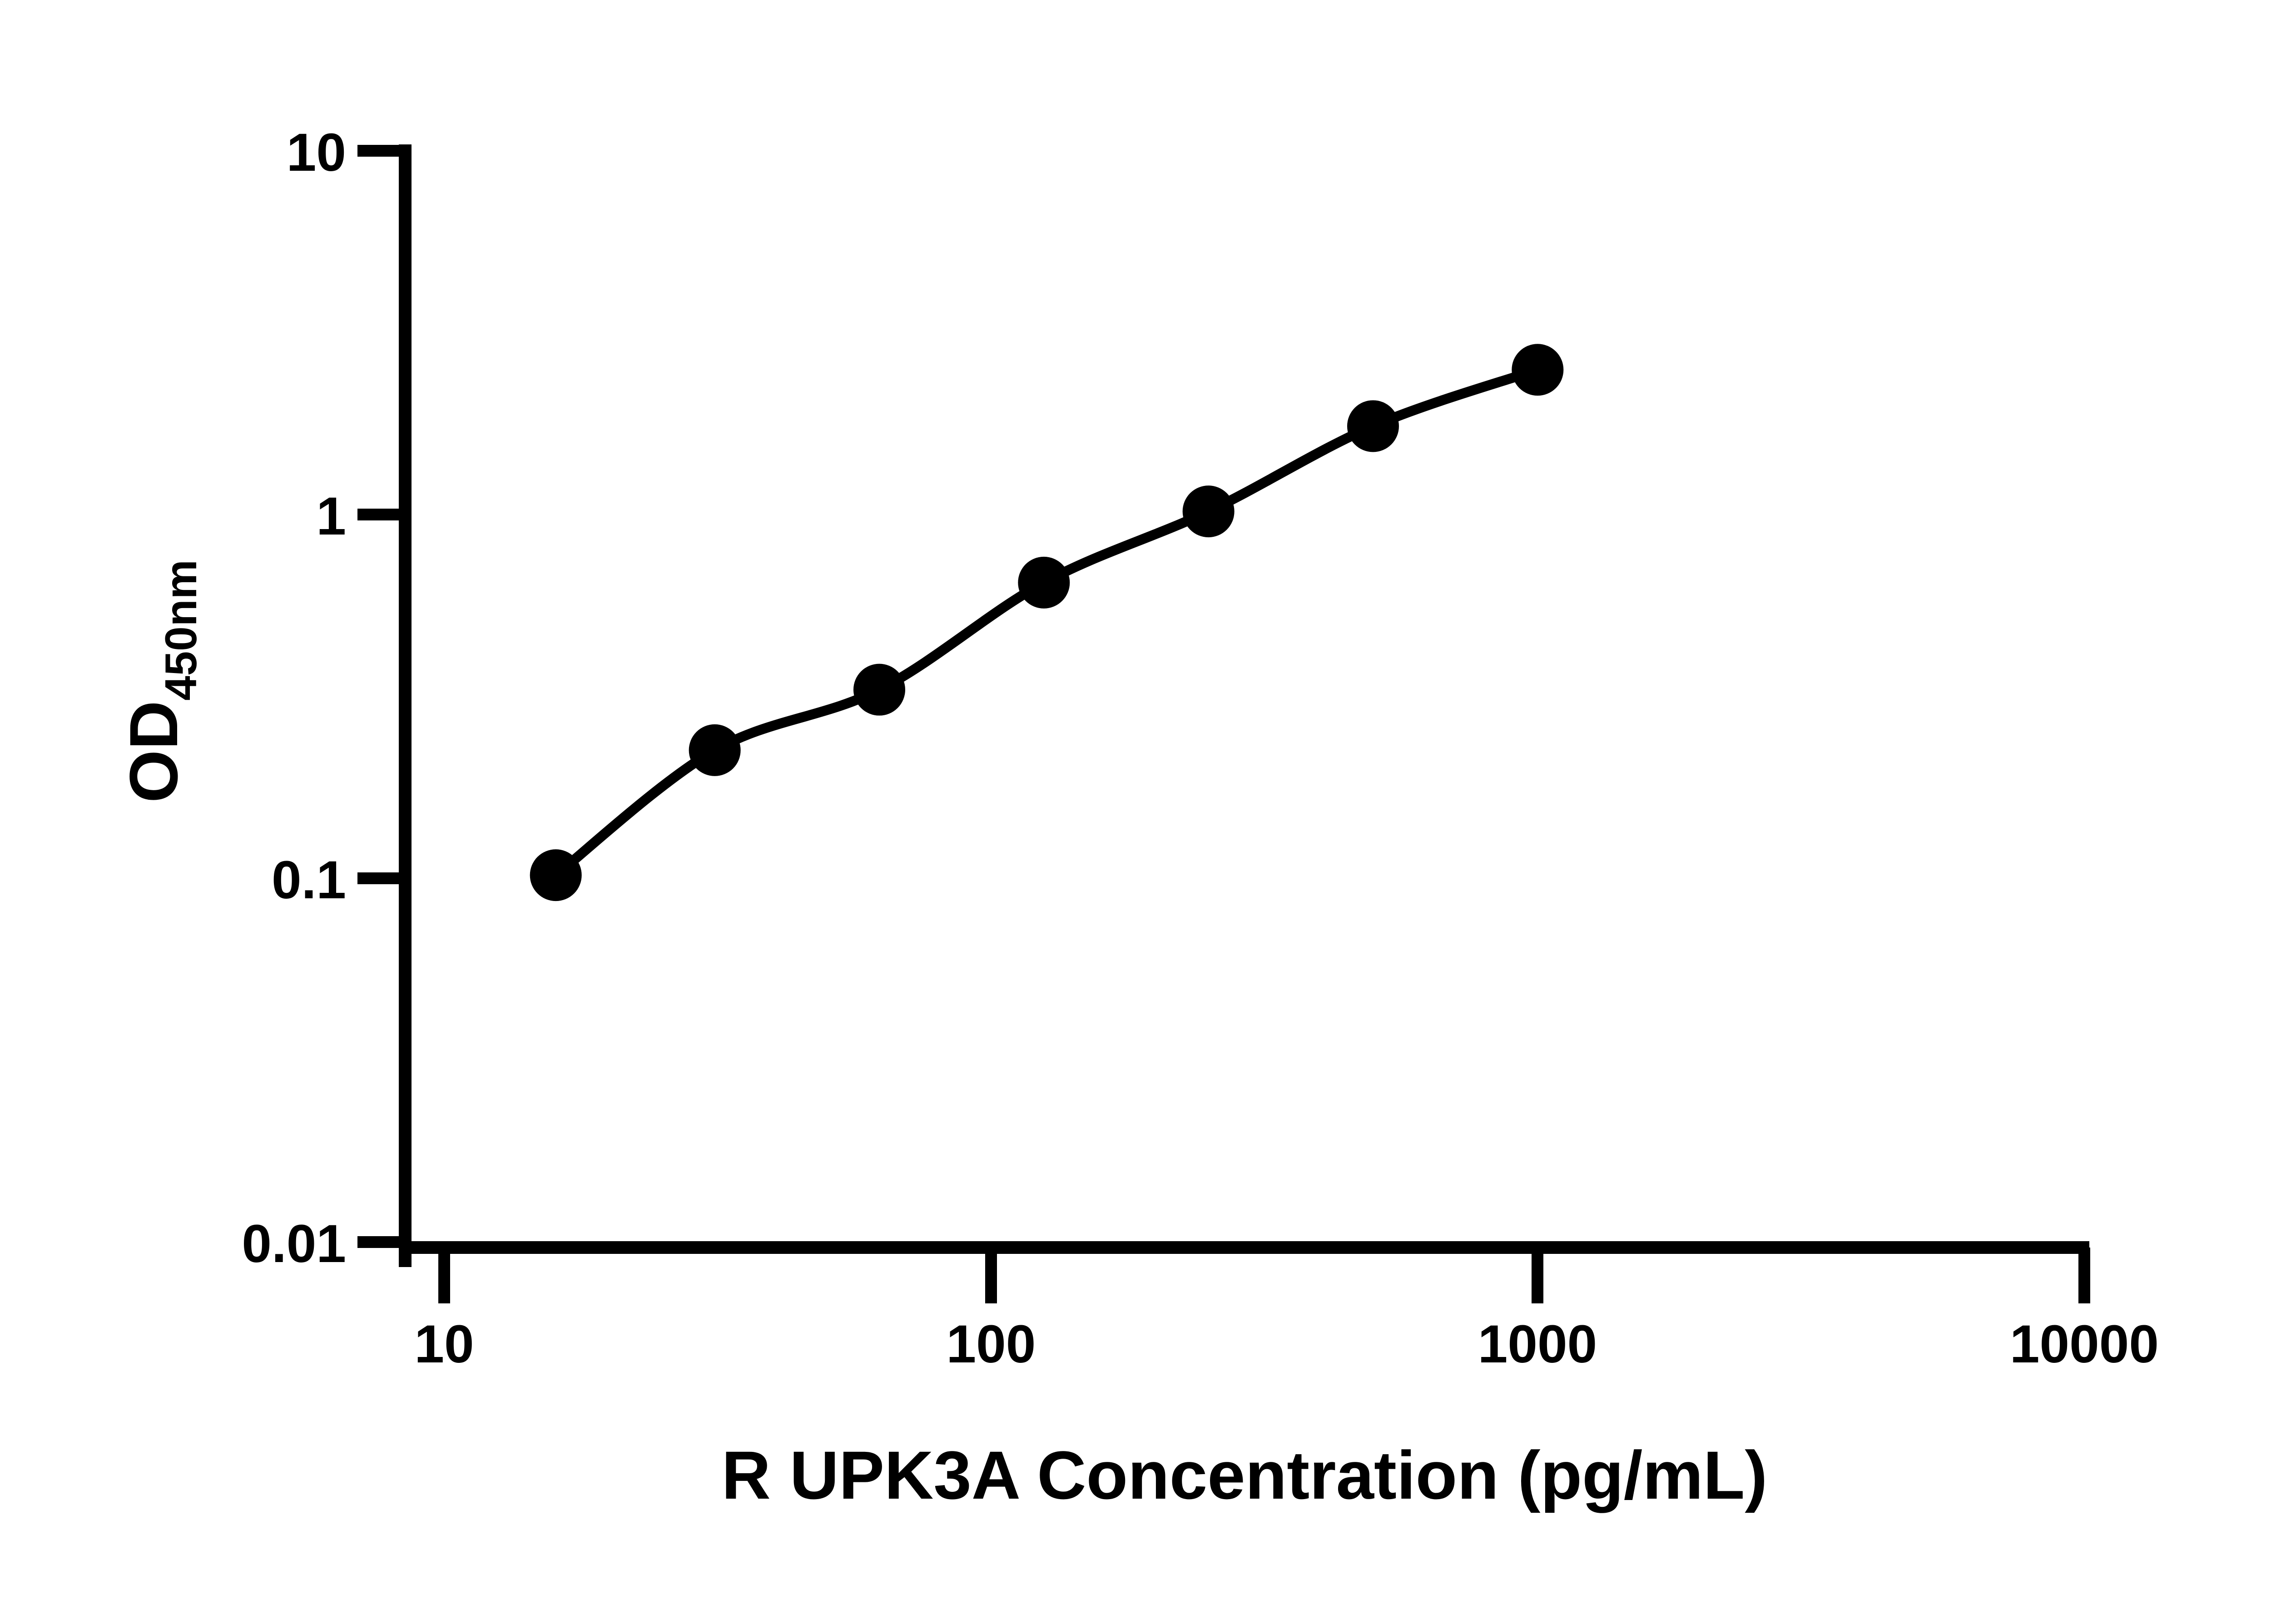 This screenshot has height=1624, width=2271. What do you see at coordinates (309, 880) in the screenshot?
I see `y-tick-label-0.1: 0.1` at bounding box center [309, 880].